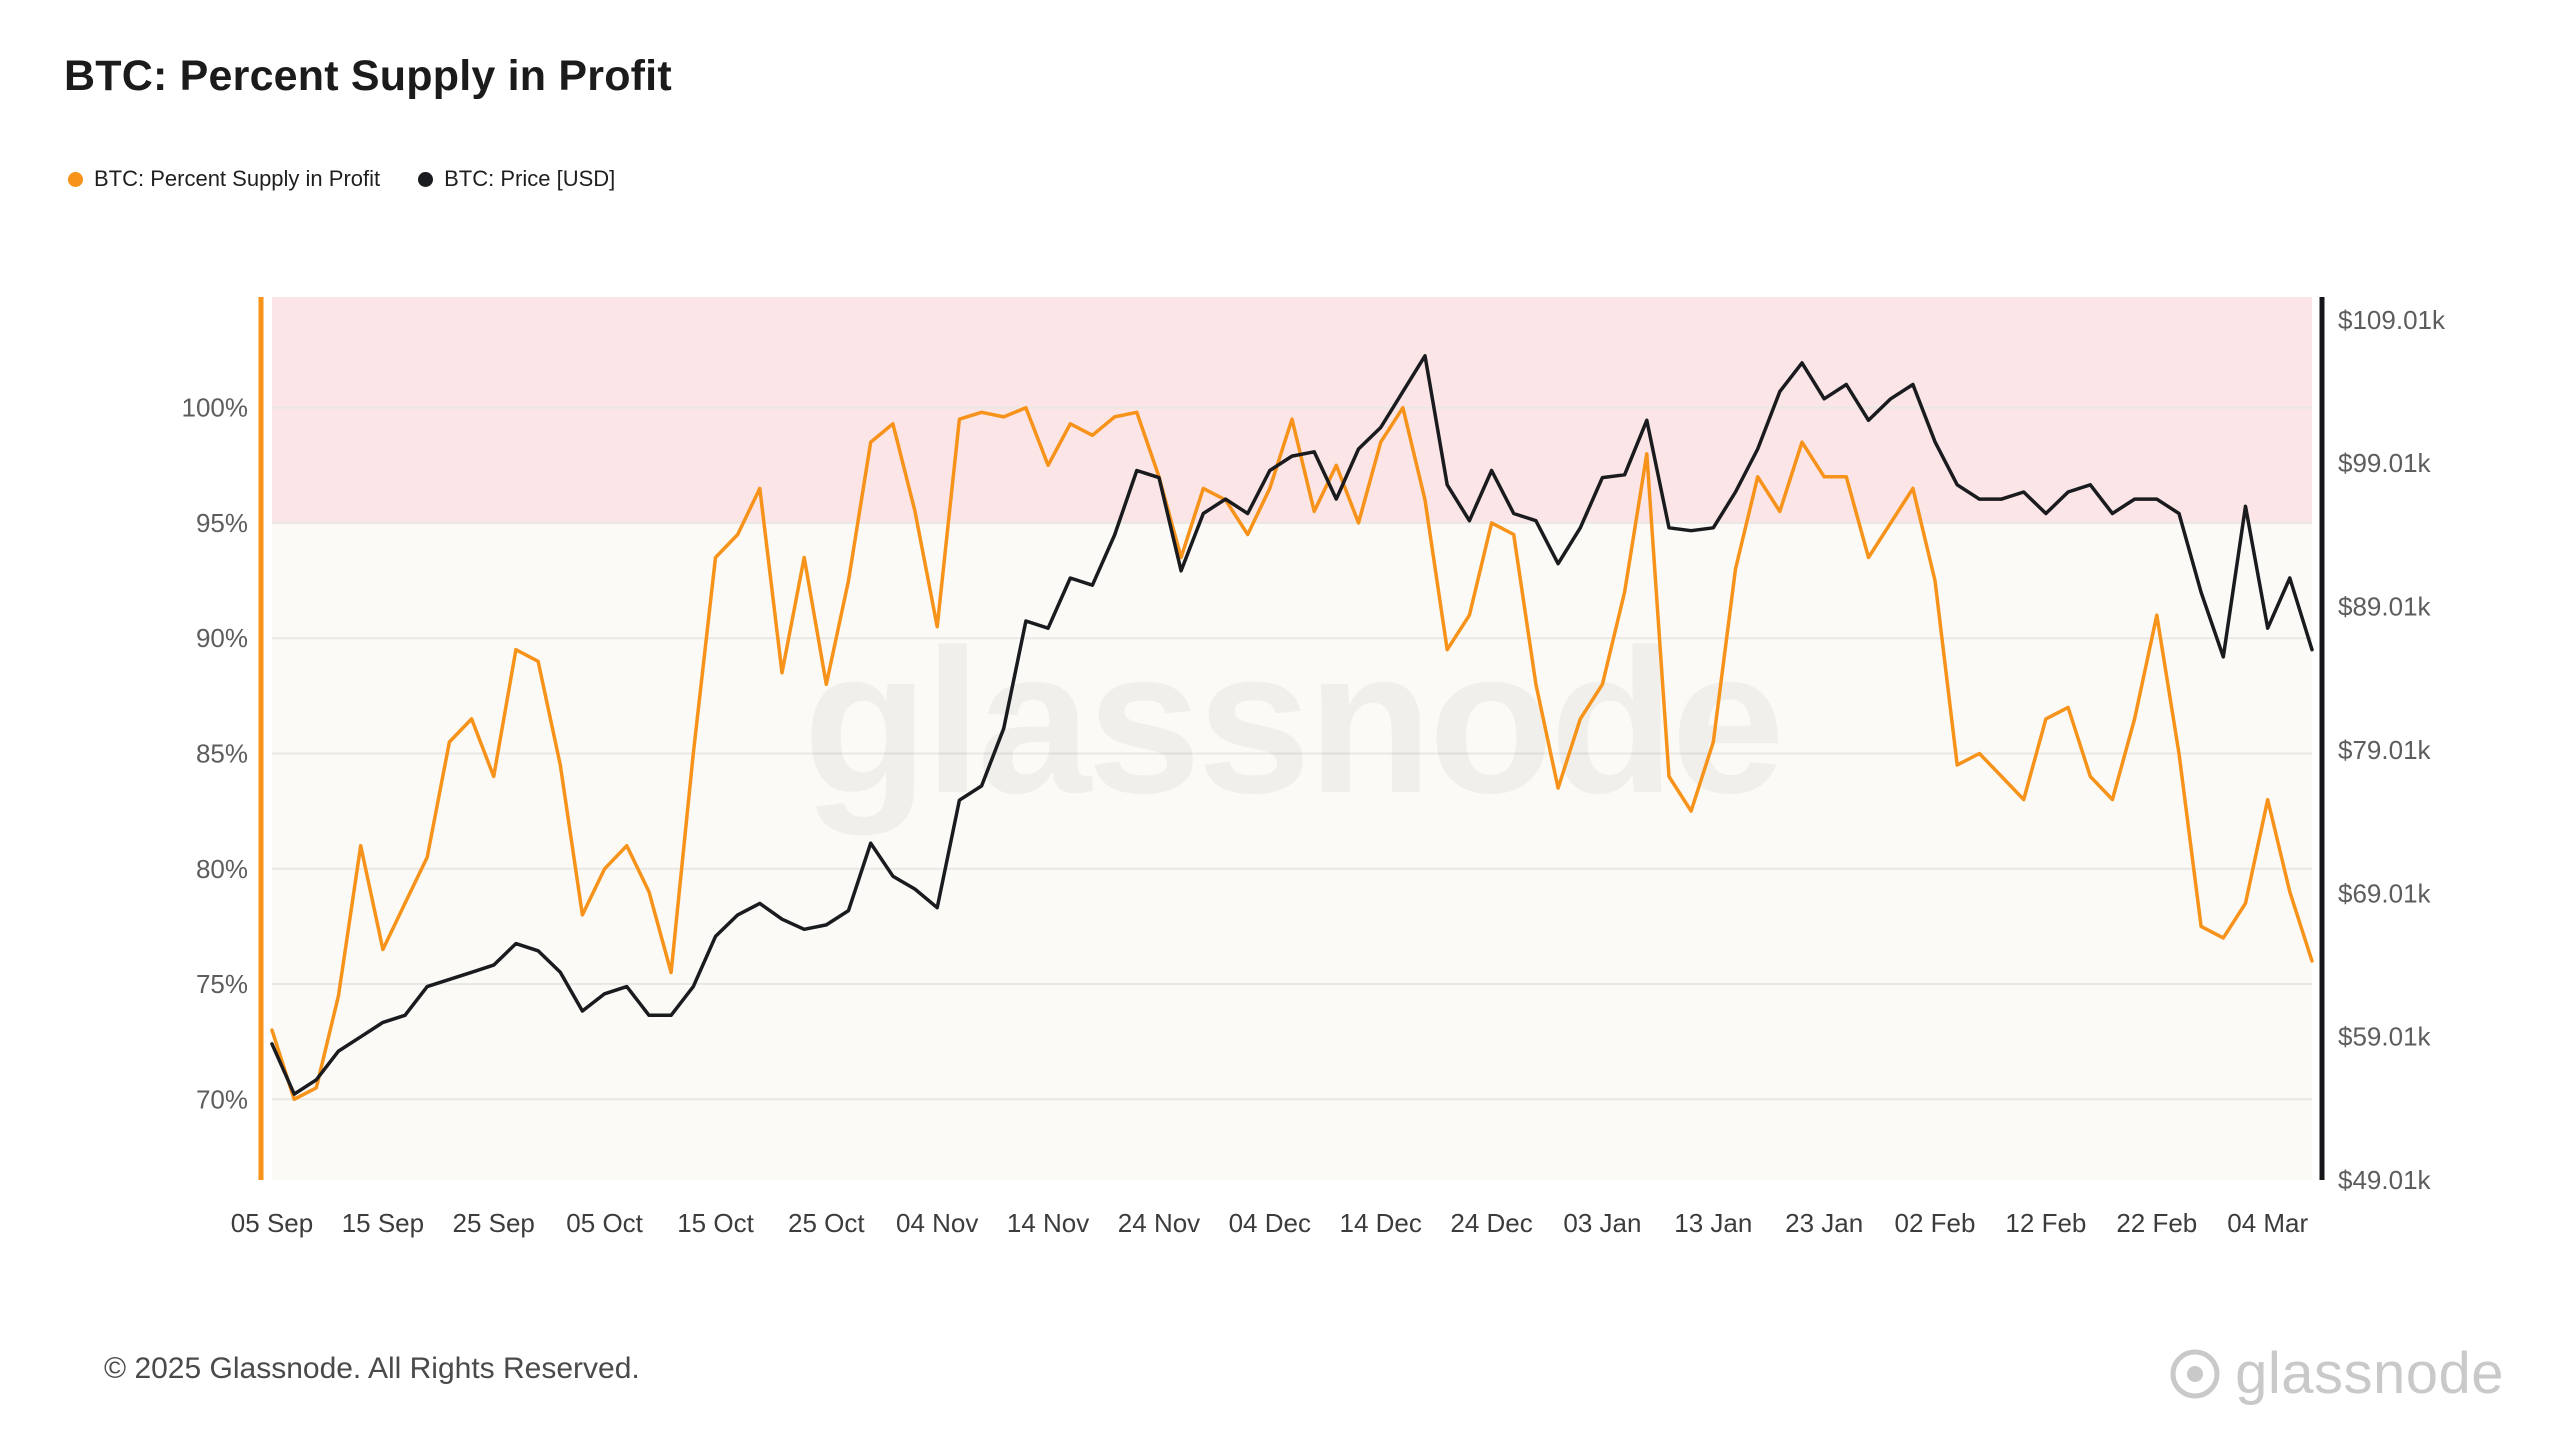  I want to click on left-axis-tick-label: 90%, so click(222, 638).